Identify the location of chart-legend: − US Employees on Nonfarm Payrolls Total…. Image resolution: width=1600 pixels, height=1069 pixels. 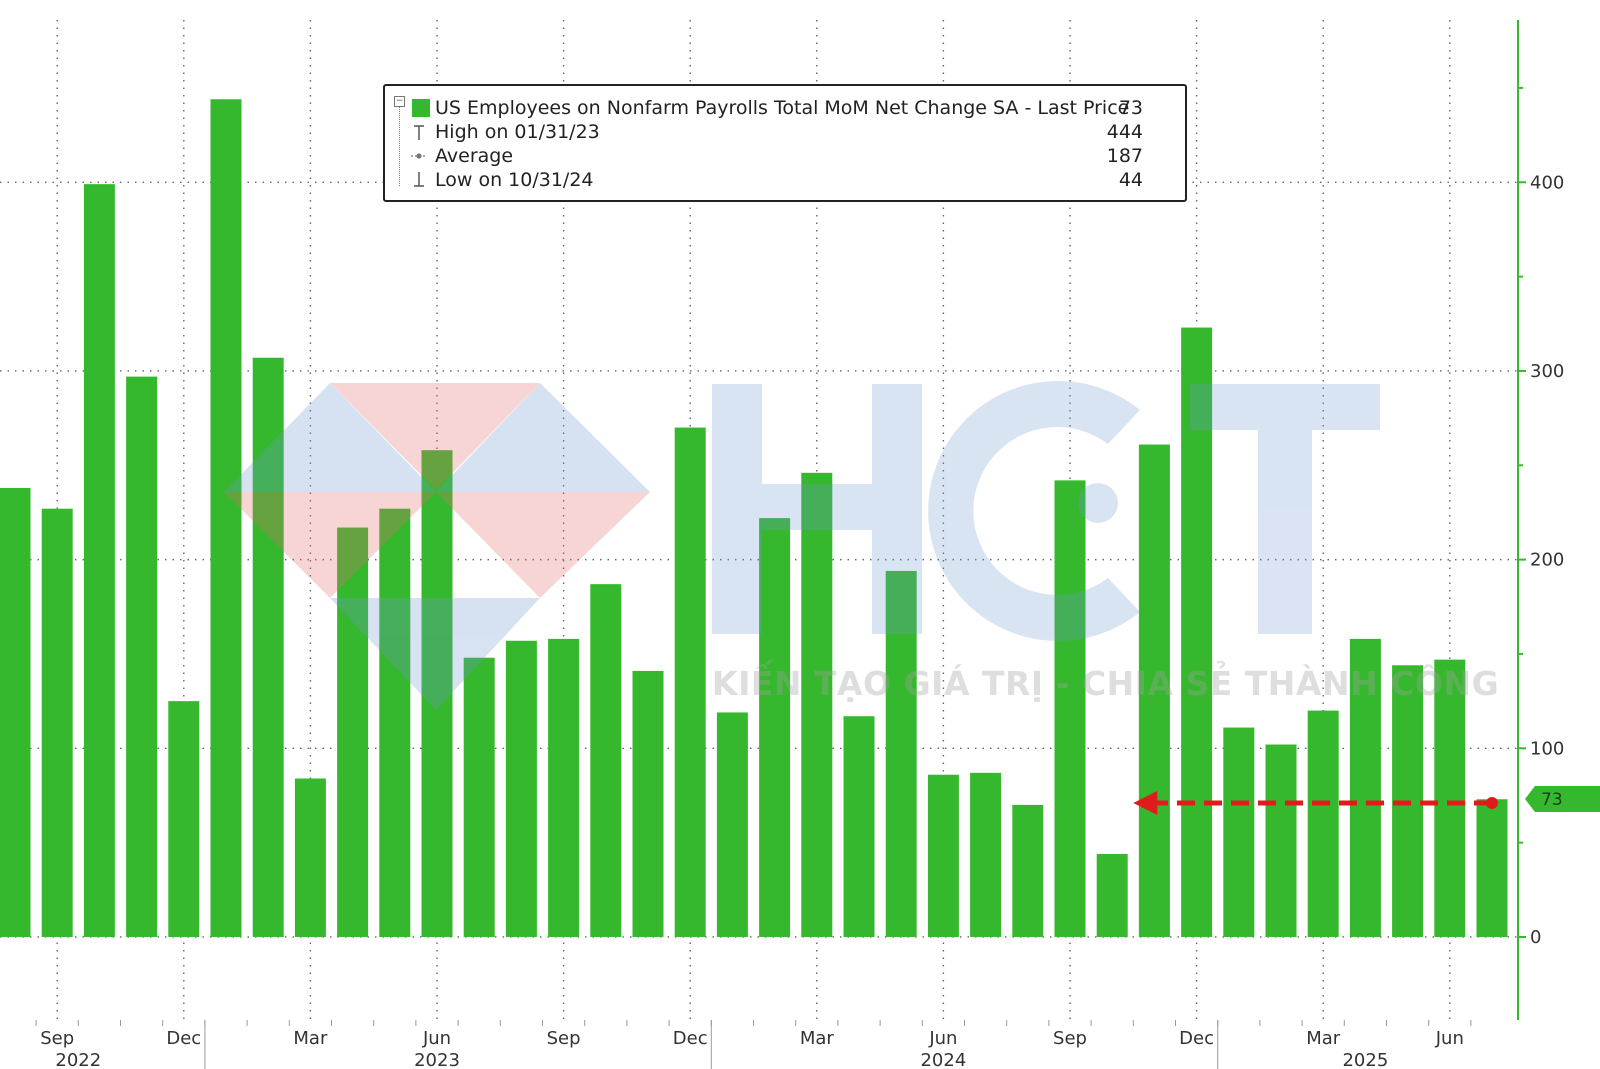
(785, 143).